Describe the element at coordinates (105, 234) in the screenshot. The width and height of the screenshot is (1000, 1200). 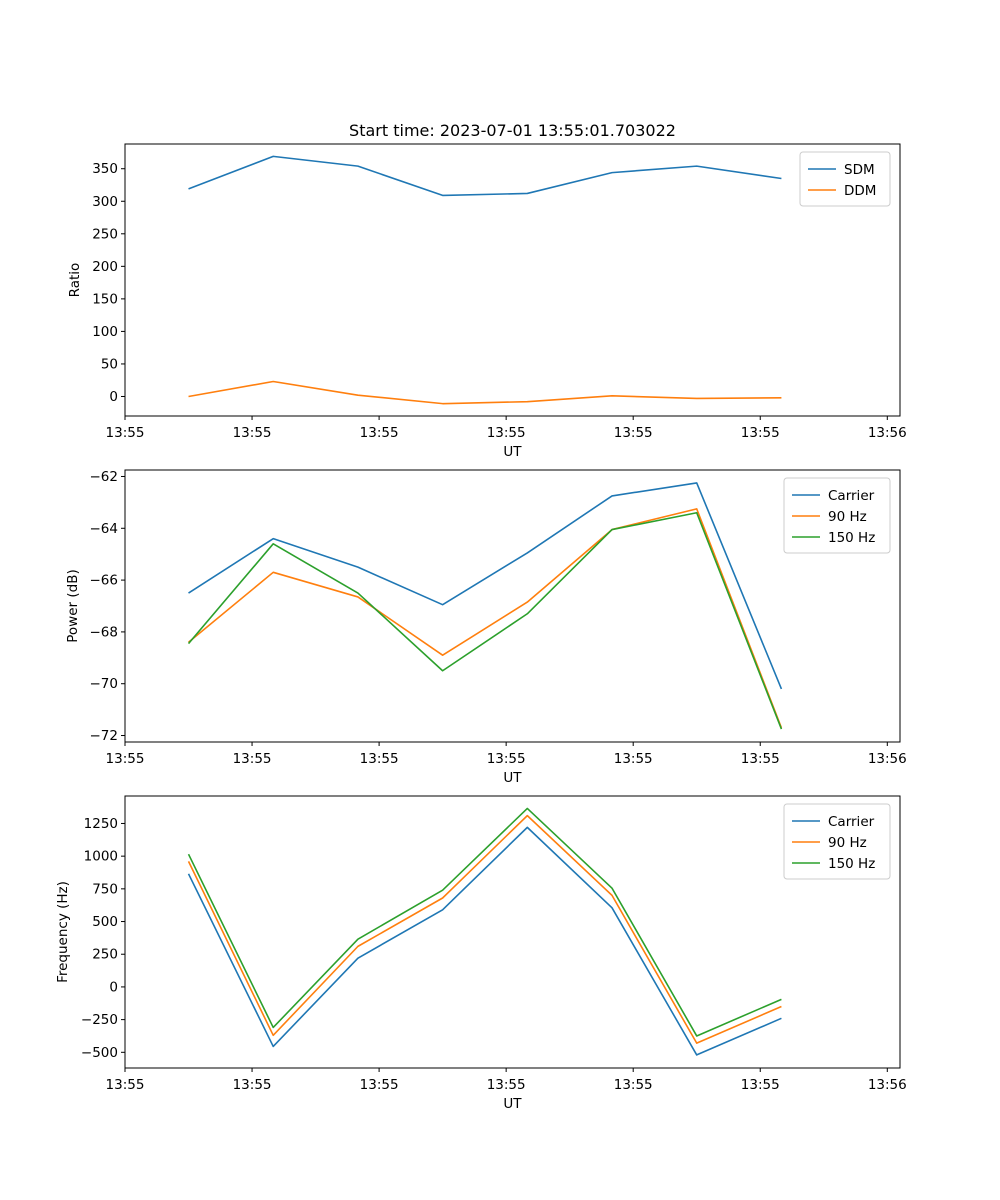
I see `ratio-ytick-label: 250` at that location.